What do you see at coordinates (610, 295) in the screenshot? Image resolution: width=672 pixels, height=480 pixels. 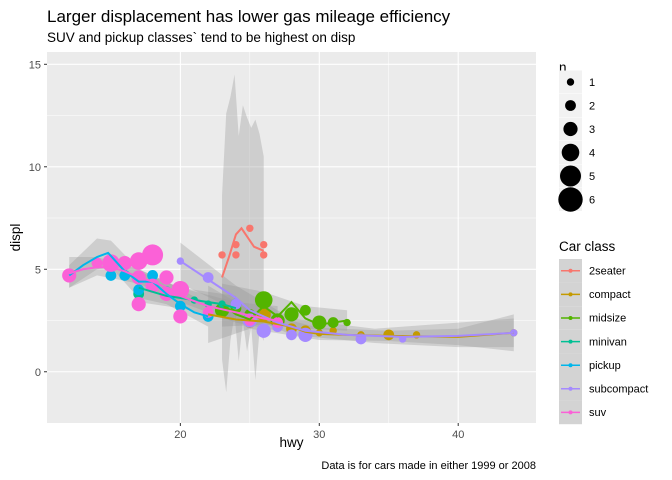 I see `color-legend-label: compact` at bounding box center [610, 295].